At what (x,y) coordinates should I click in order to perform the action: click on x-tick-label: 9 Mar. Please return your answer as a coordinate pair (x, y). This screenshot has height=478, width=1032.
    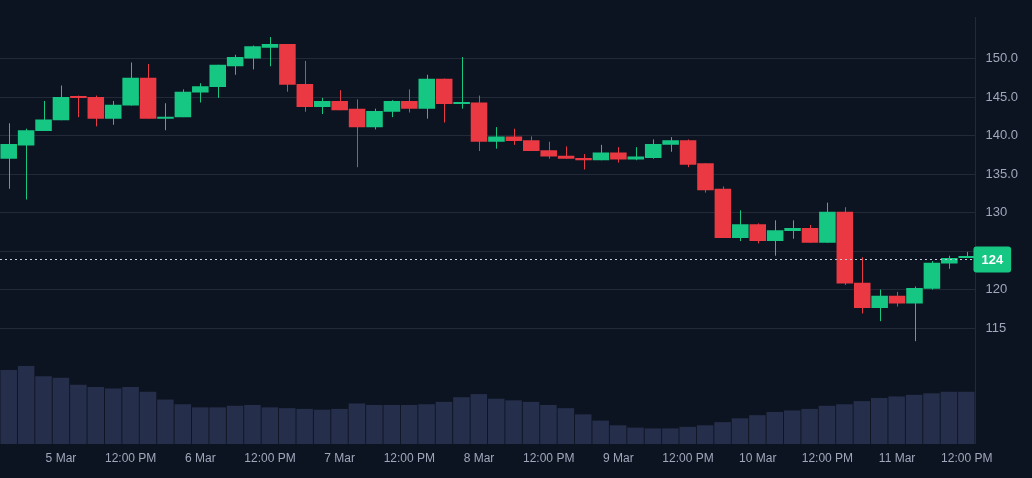
    Looking at the image, I should click on (618, 458).